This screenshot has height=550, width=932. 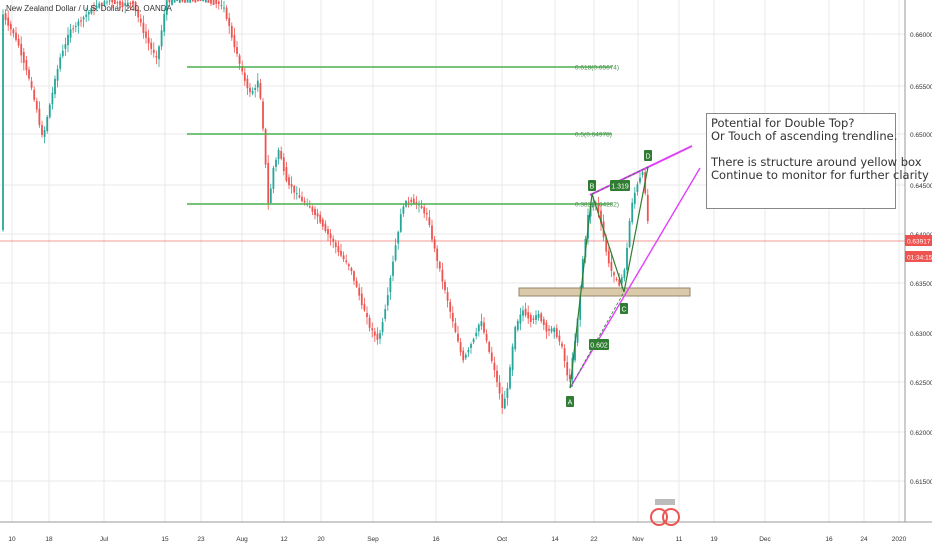 What do you see at coordinates (921, 87) in the screenshot?
I see `price-tick-label: 0.65500` at bounding box center [921, 87].